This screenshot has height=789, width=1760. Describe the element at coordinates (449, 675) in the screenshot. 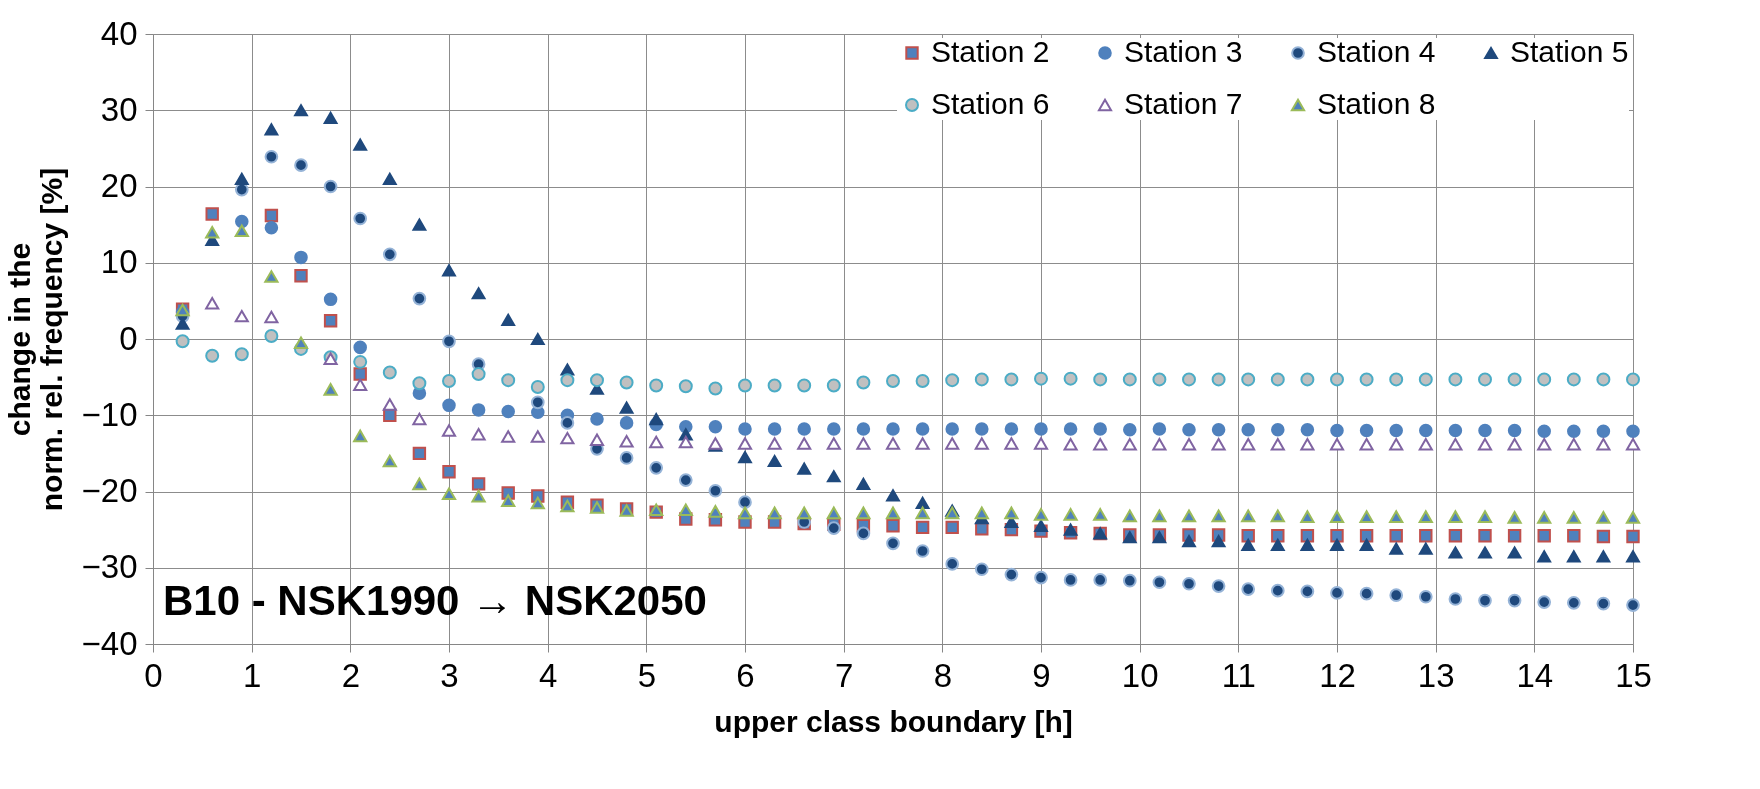

I see `x-tick-label: 3` at that location.